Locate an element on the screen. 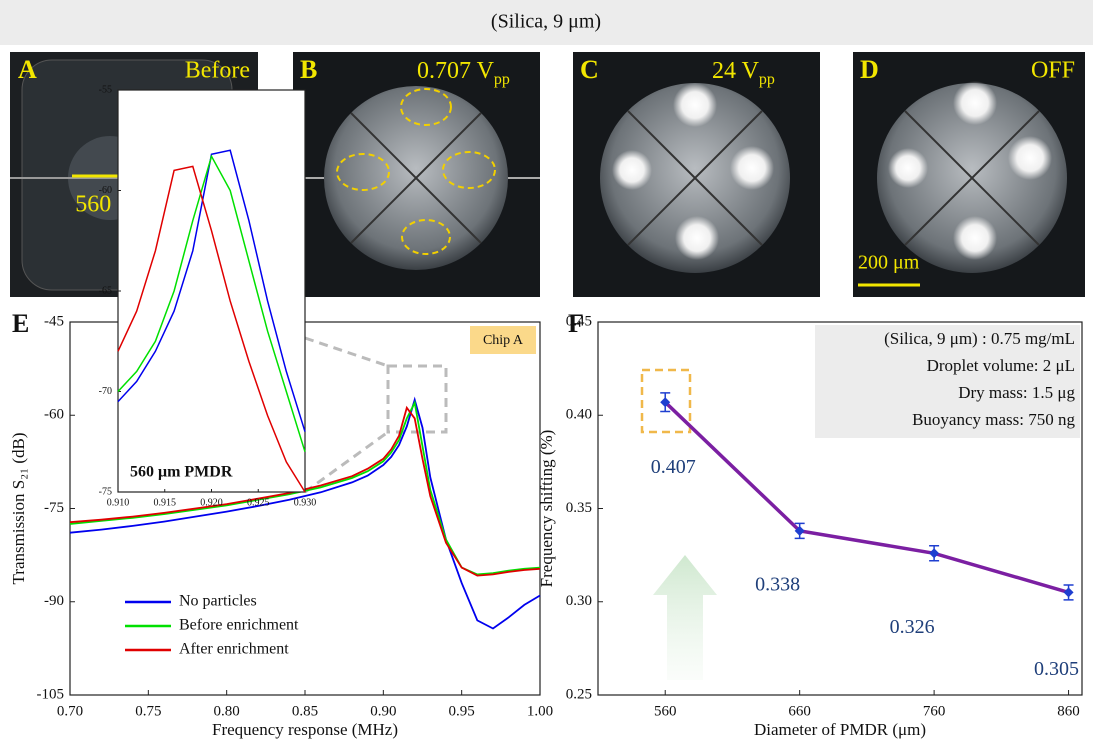  photo-c: C 24 Vpp is located at coordinates (696, 174).